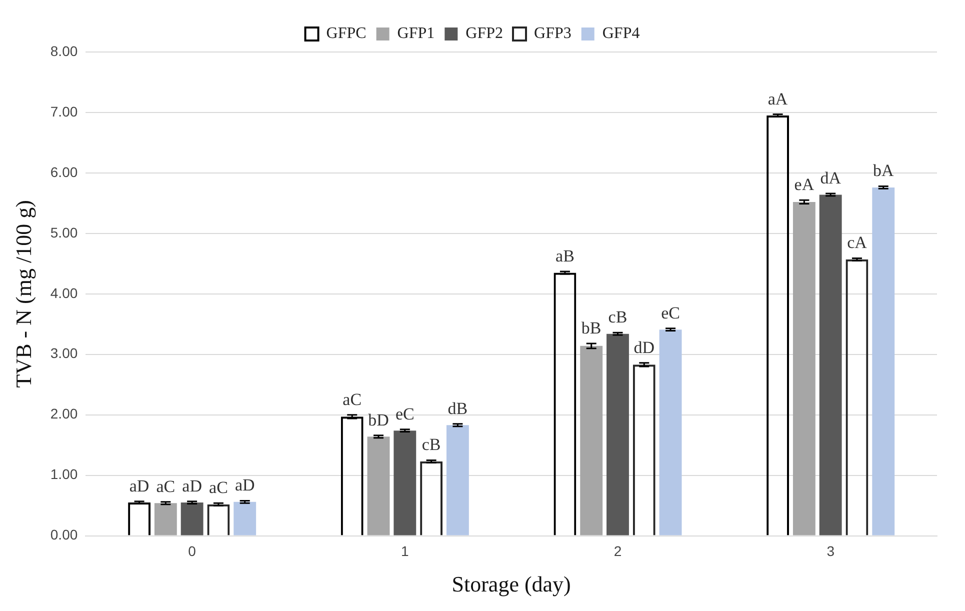 Image resolution: width=965 pixels, height=611 pixels. Describe the element at coordinates (23, 294) in the screenshot. I see `y-axis-title: TVB - N (mg /100 g)` at that location.